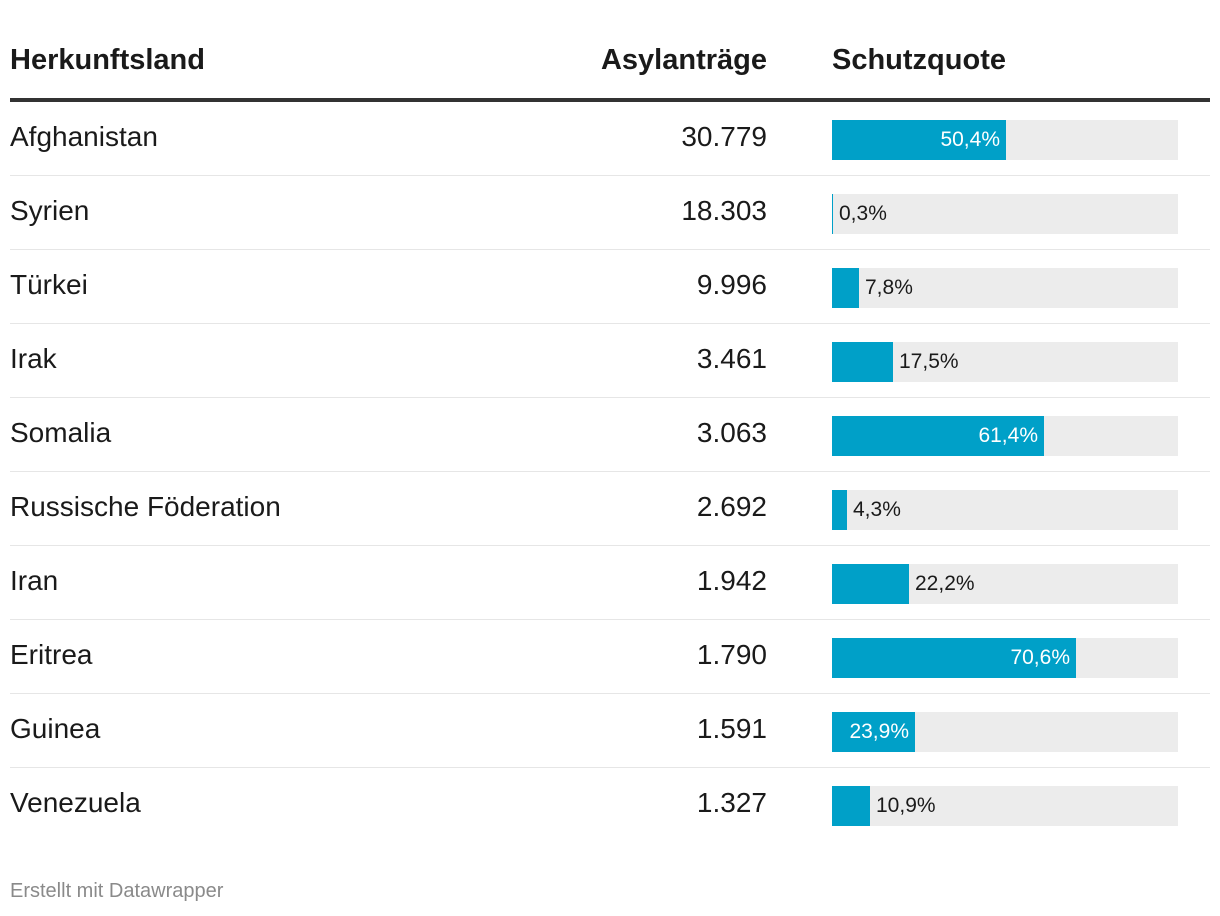 This screenshot has width=1220, height=916. What do you see at coordinates (117, 891) in the screenshot?
I see `credit-footer: Erstellt mit Datawrapper` at bounding box center [117, 891].